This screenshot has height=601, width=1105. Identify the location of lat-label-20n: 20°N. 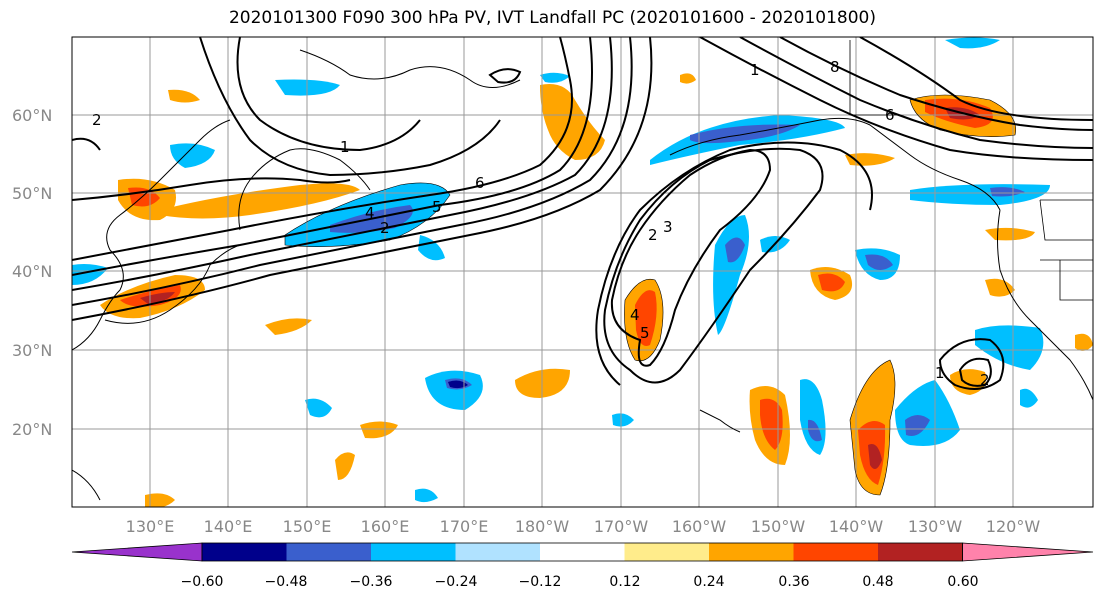
(32, 429).